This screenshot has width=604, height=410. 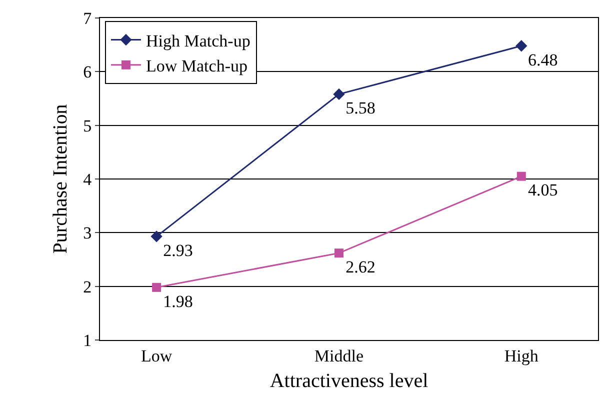 What do you see at coordinates (521, 356) in the screenshot?
I see `x-tick-label: High` at bounding box center [521, 356].